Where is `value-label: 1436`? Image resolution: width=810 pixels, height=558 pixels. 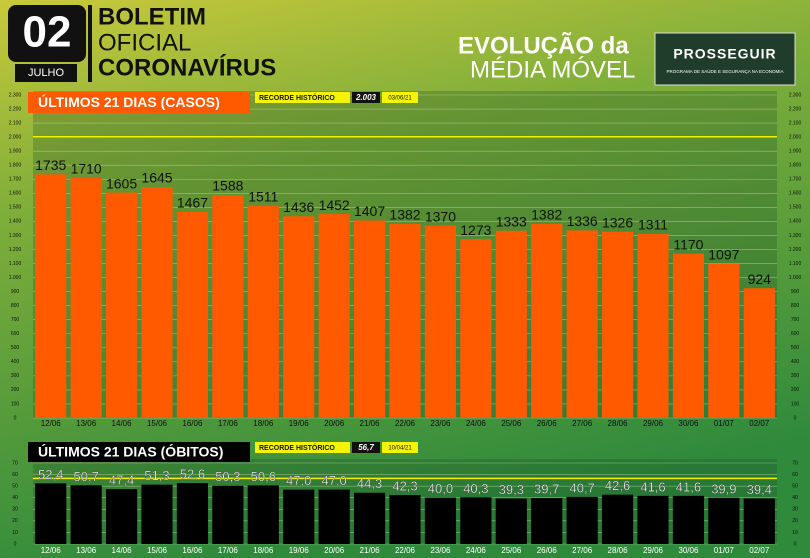
value-label: 1436 is located at coordinates (298, 207).